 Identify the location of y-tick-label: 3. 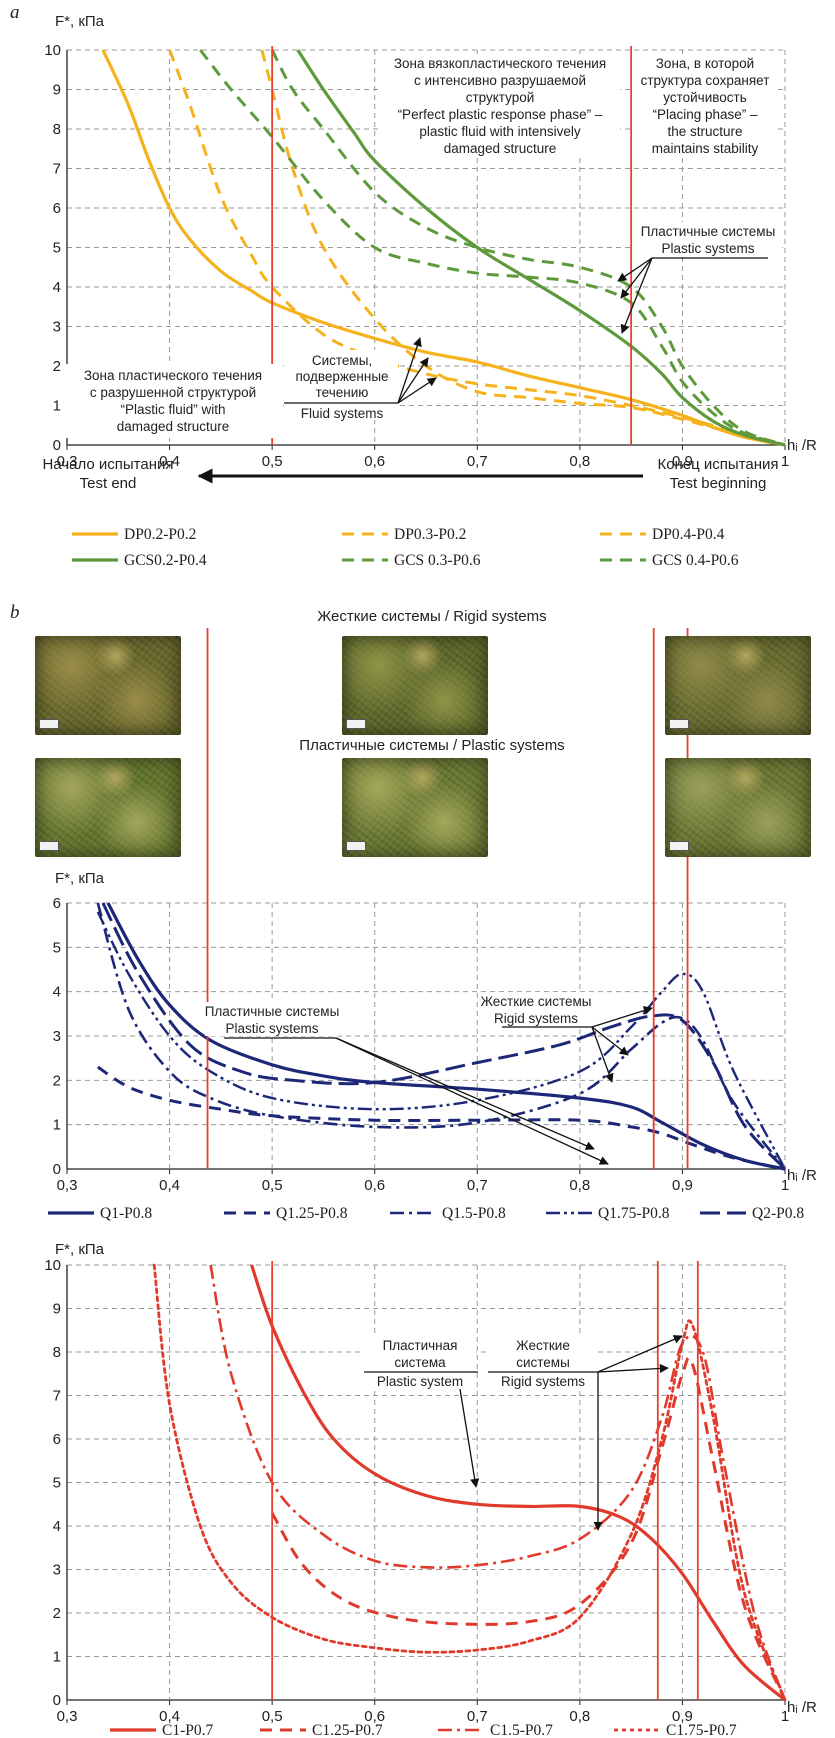
(57, 1036).